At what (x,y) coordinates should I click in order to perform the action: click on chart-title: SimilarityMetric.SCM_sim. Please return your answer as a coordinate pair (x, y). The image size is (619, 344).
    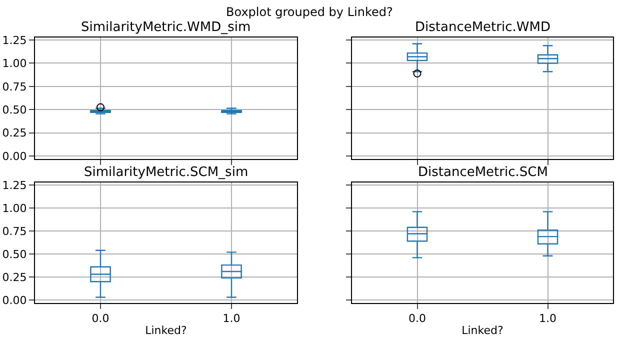
    Looking at the image, I should click on (166, 172).